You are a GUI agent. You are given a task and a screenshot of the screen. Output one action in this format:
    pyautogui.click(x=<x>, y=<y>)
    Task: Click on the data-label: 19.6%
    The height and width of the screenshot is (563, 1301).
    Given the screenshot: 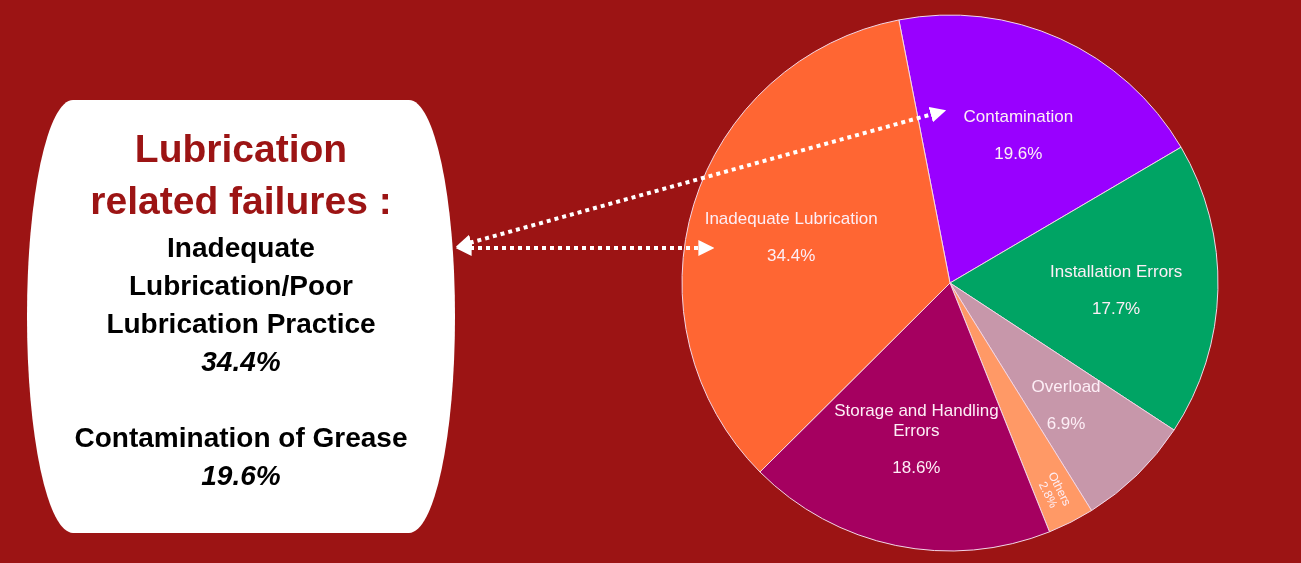 What is the action you would take?
    pyautogui.click(x=1018, y=153)
    